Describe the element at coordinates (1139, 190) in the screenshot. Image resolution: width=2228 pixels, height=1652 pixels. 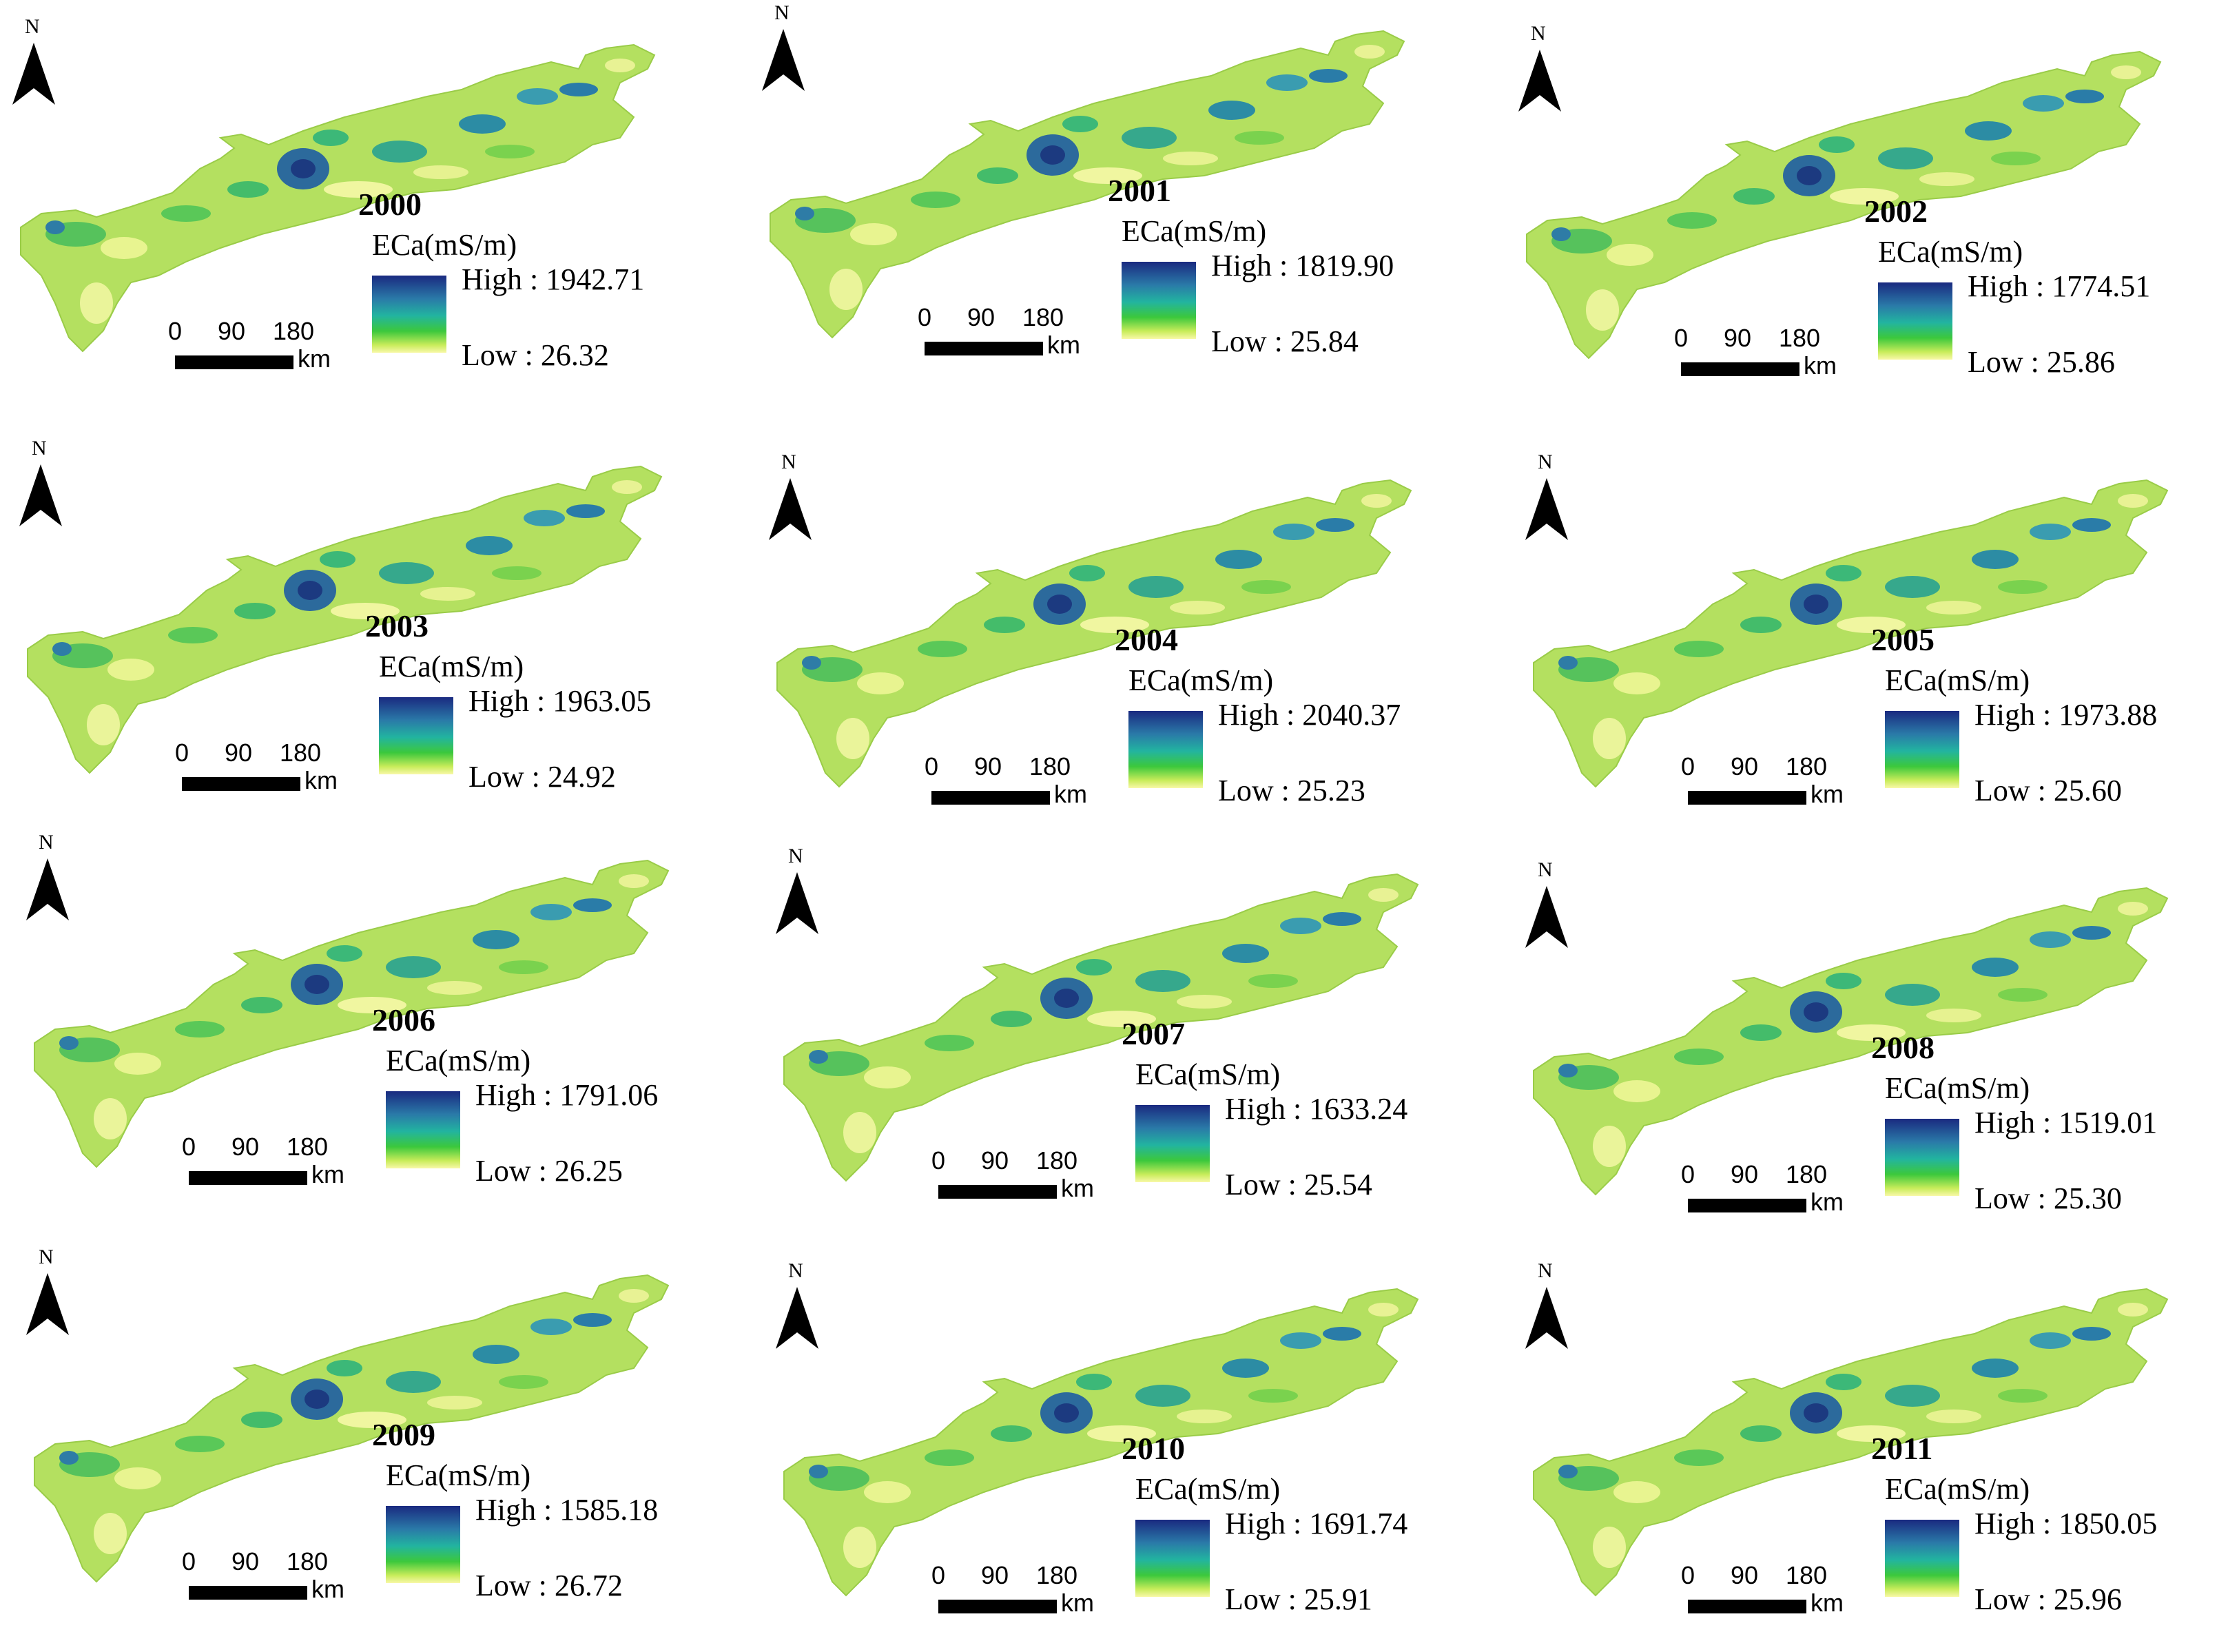
I see `panel-year: 2001` at that location.